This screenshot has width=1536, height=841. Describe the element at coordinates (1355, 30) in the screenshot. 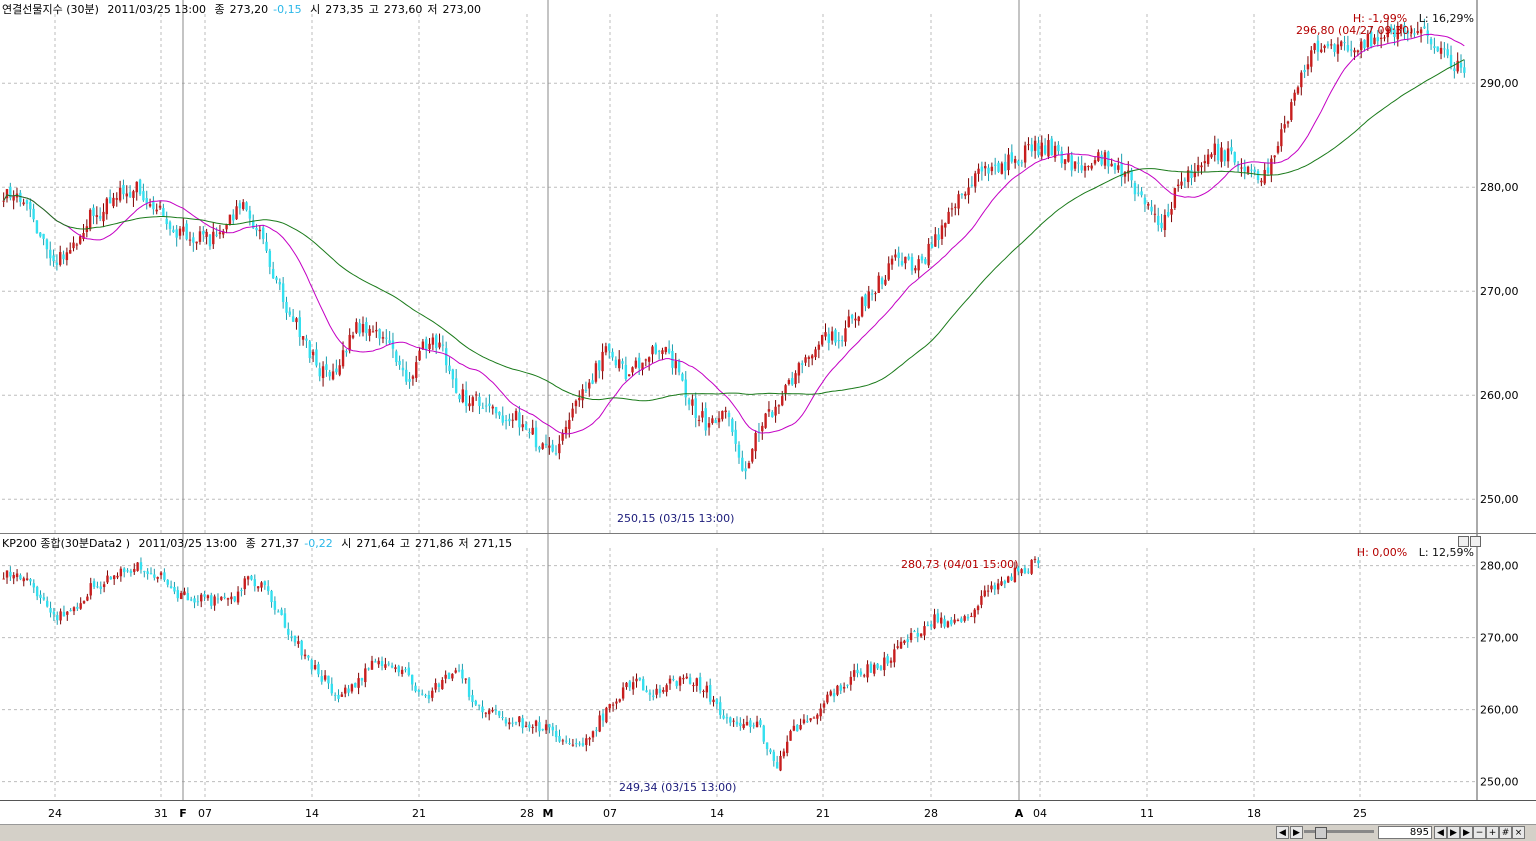

I see `top-max-annotation: 296,80 (04/27 09:30)` at that location.